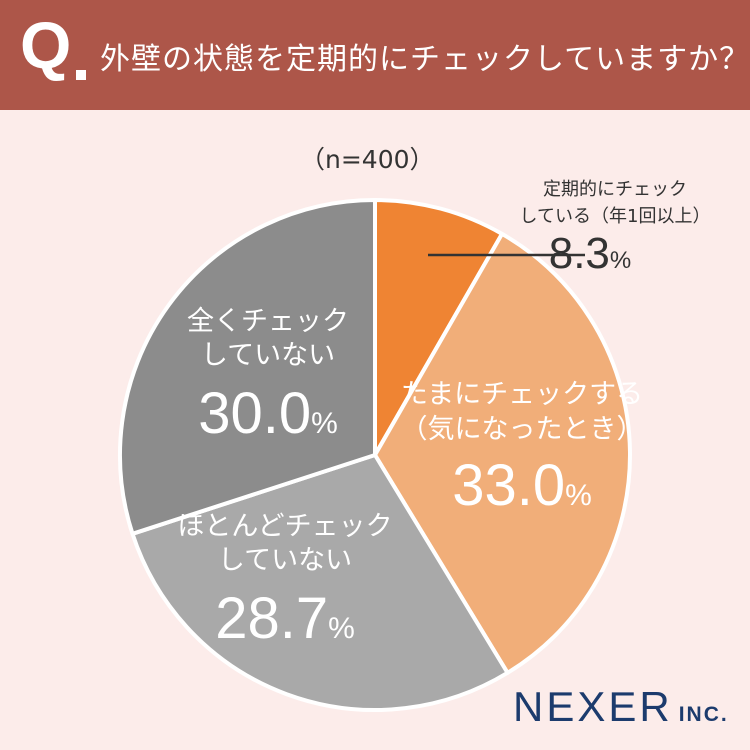 Image resolution: width=750 pixels, height=750 pixels. What do you see at coordinates (367, 159) in the screenshot?
I see `sample-size: （n=400）` at bounding box center [367, 159].